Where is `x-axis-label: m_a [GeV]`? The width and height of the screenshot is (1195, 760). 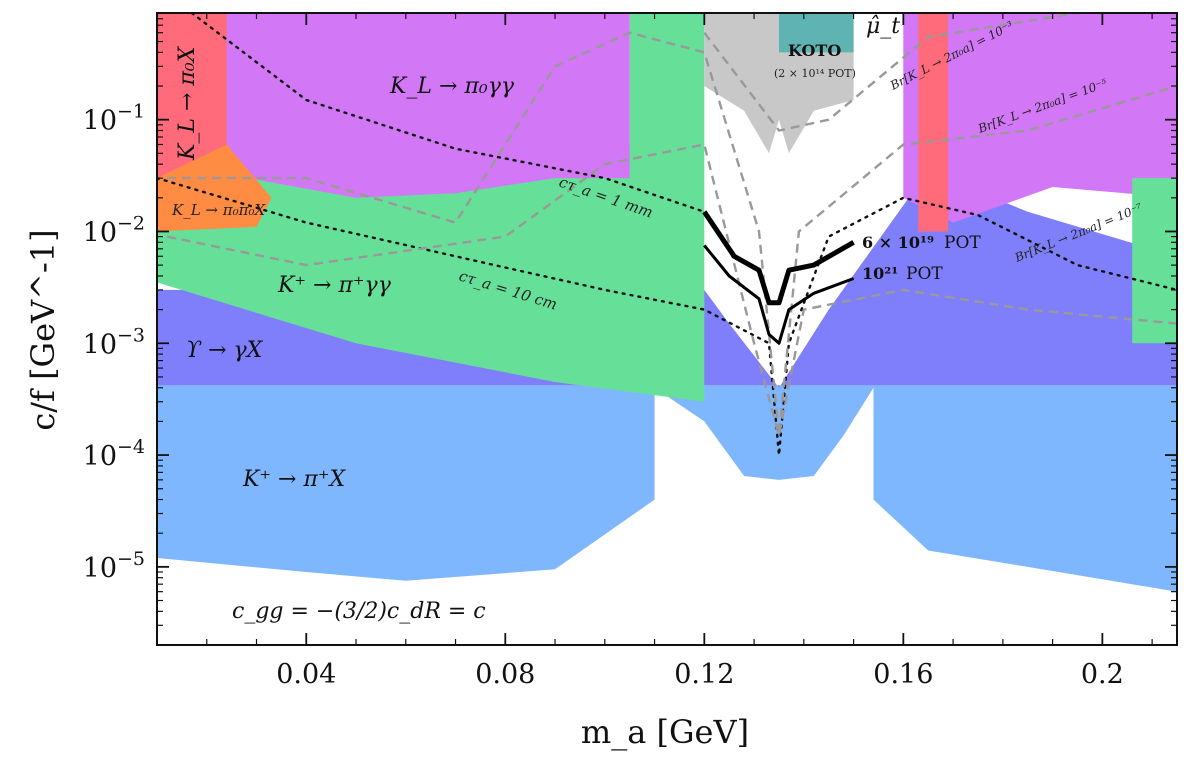 x-axis-label: m_a [GeV] is located at coordinates (665, 732).